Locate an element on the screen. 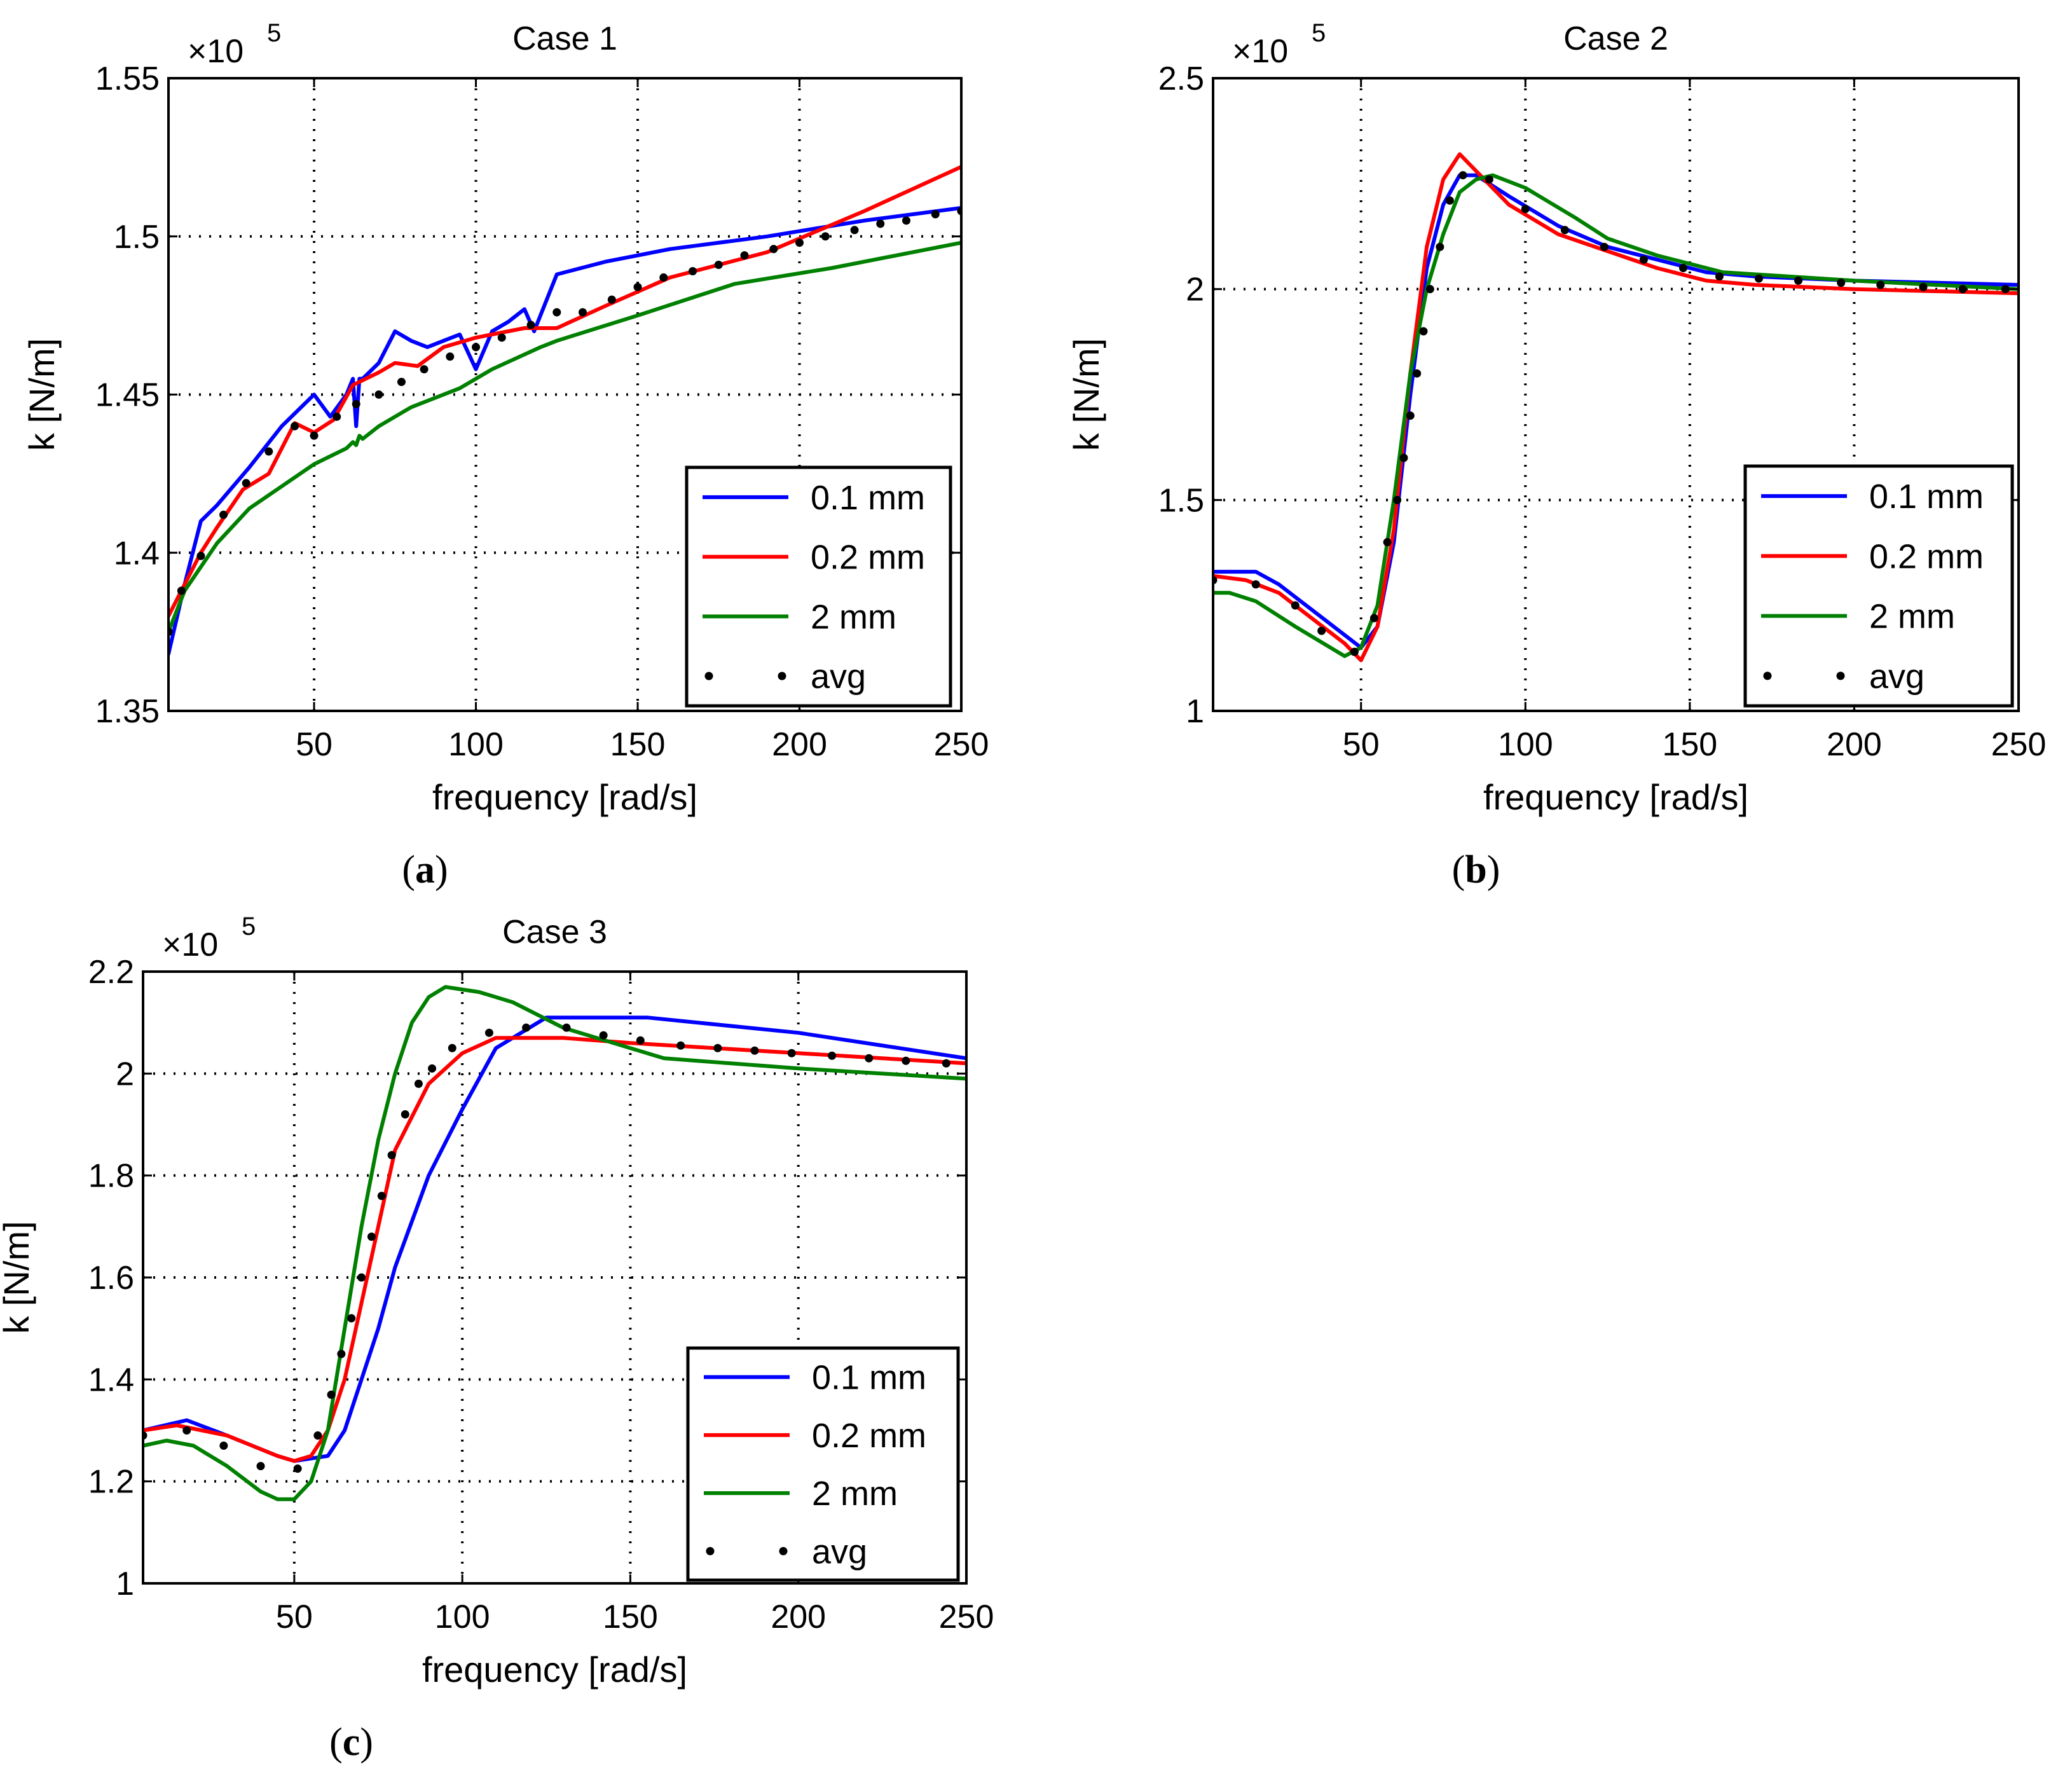 This screenshot has width=2072, height=1776. series-0-1-mm-line is located at coordinates (564, 431).